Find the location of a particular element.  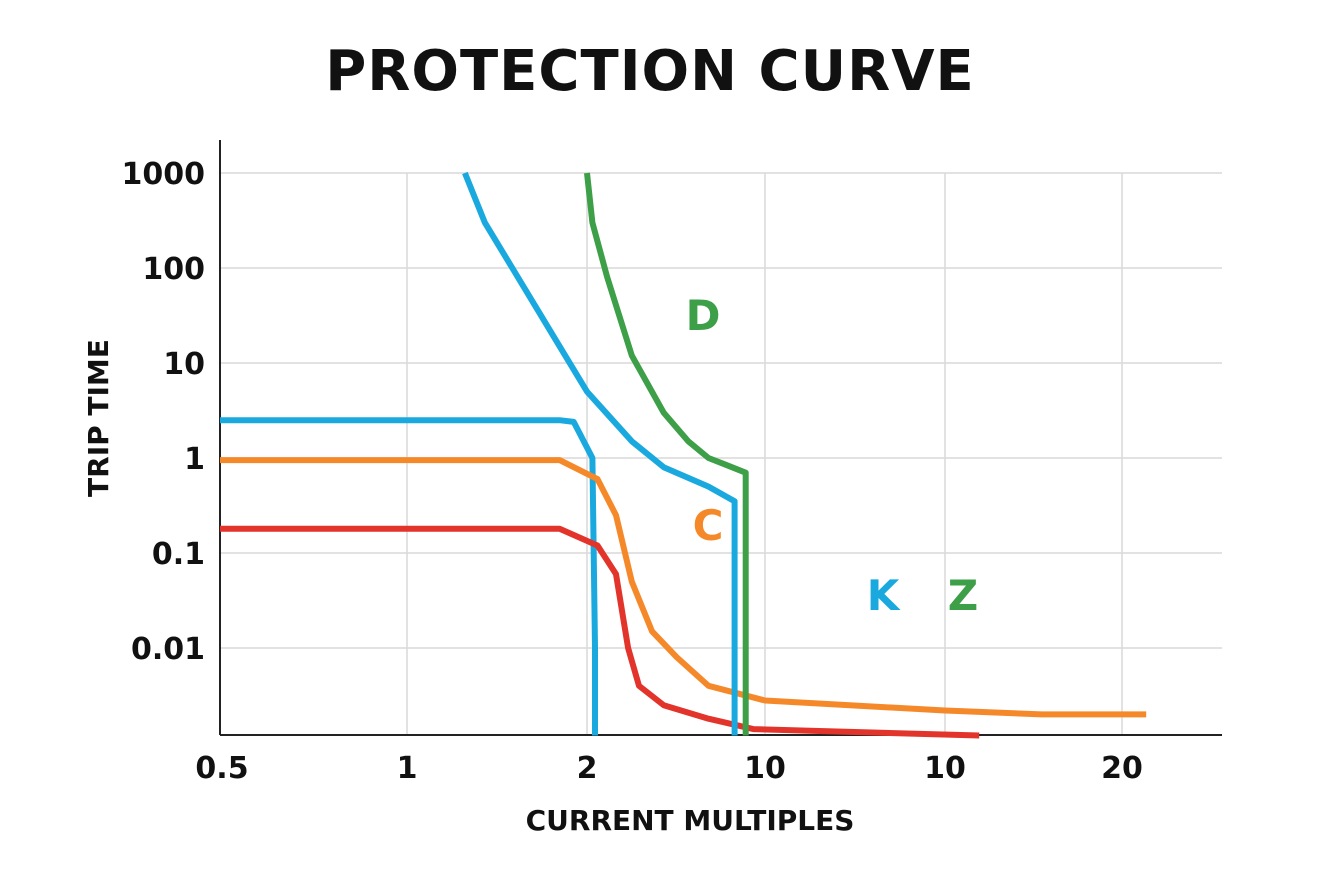

x-tick-label: 2 is located at coordinates (587, 768).